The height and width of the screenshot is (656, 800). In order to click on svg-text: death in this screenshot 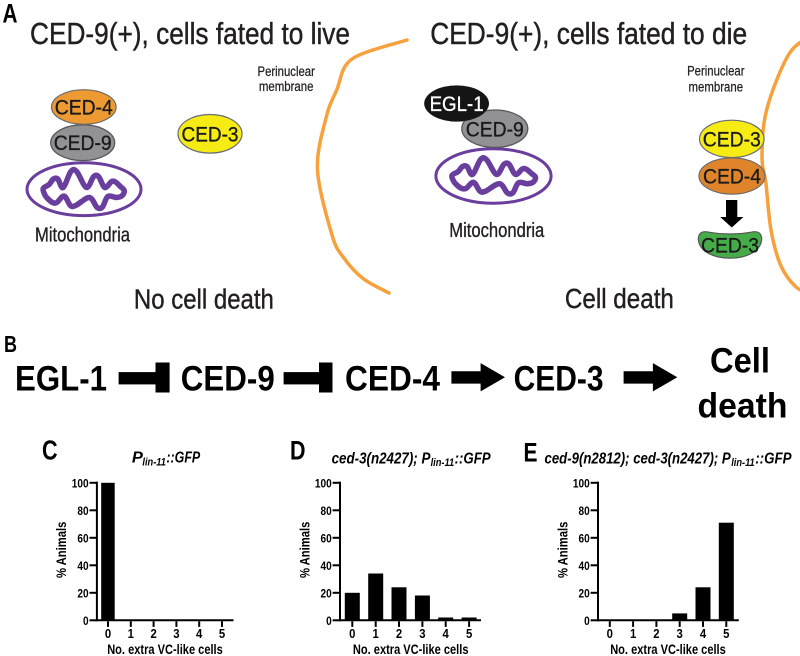, I will do `click(743, 406)`.